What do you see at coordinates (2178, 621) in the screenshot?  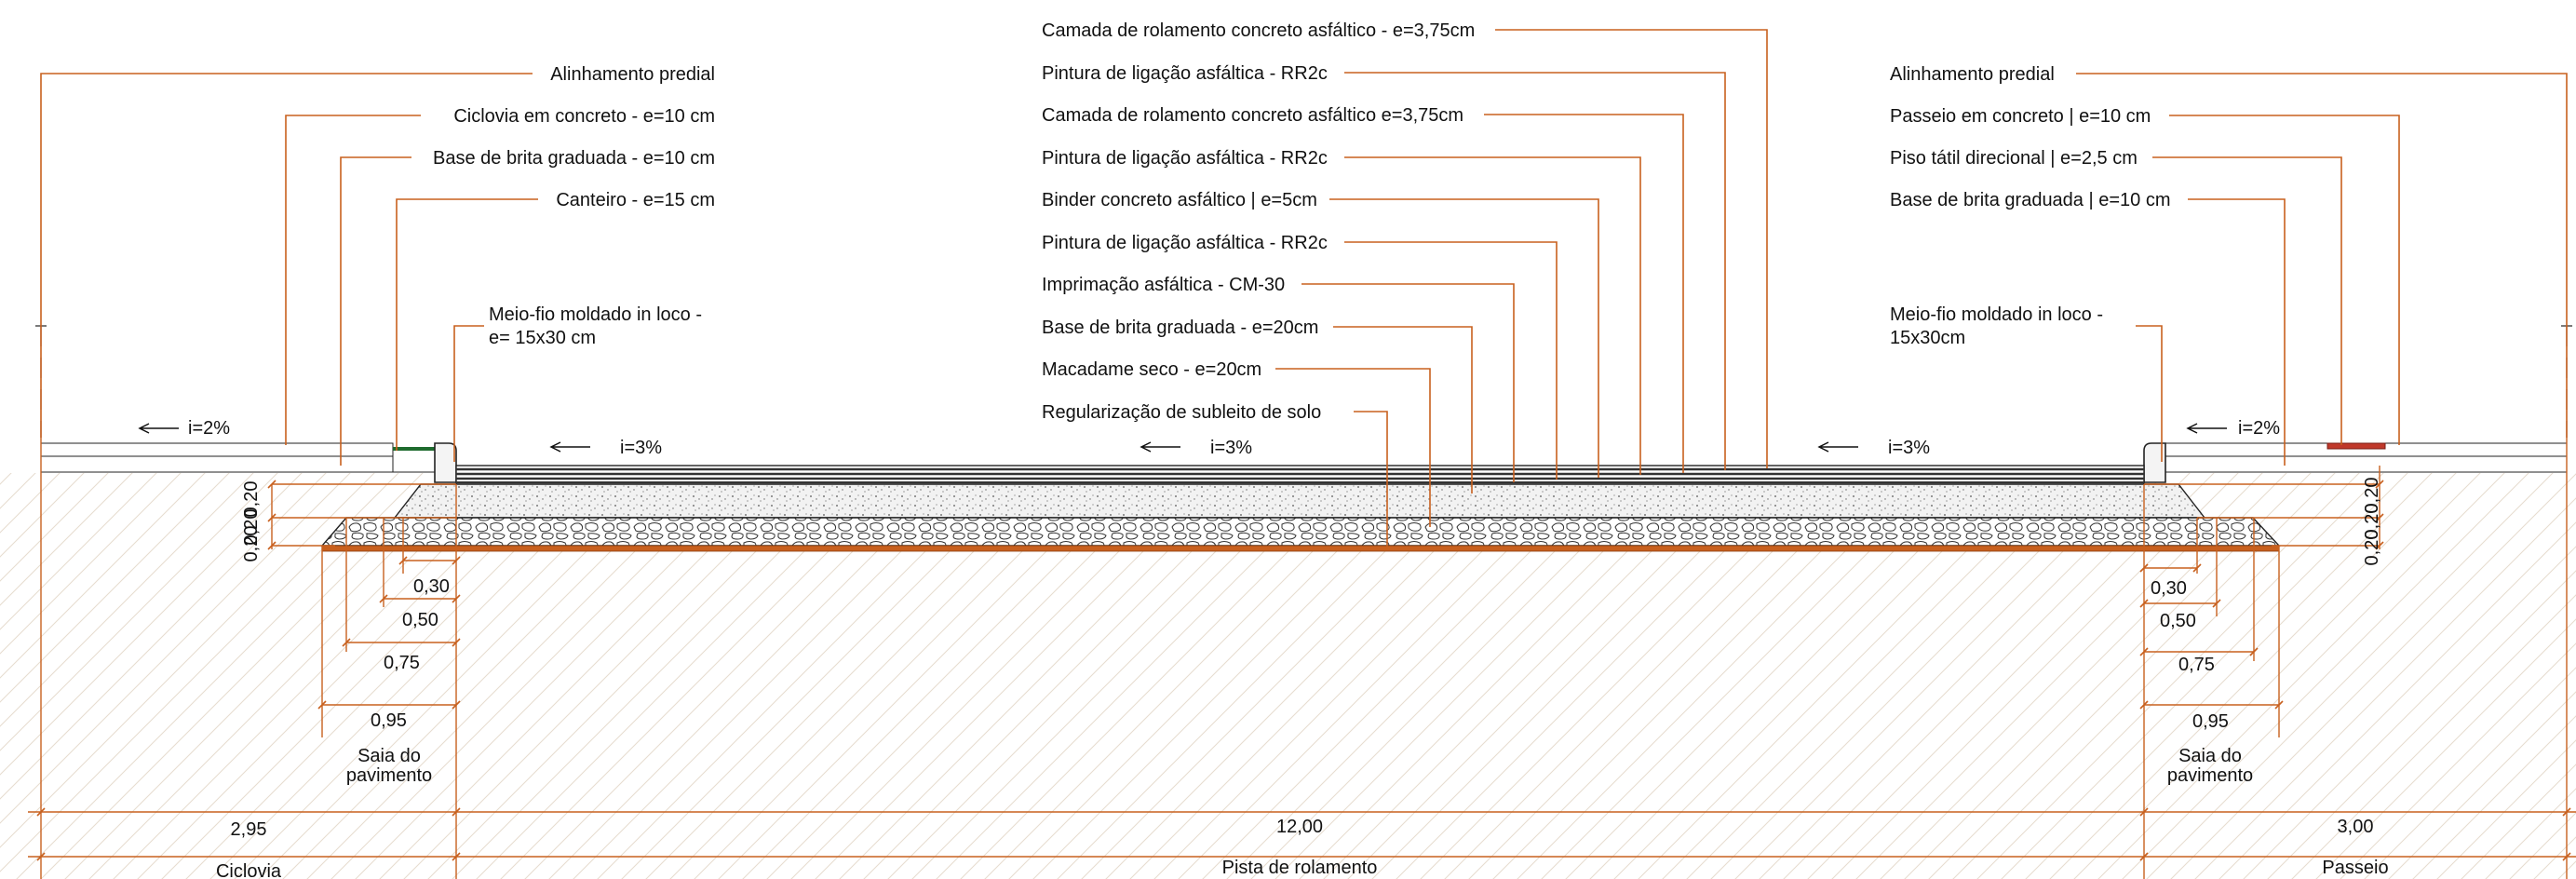 I see `right-saia-050: 0,50` at bounding box center [2178, 621].